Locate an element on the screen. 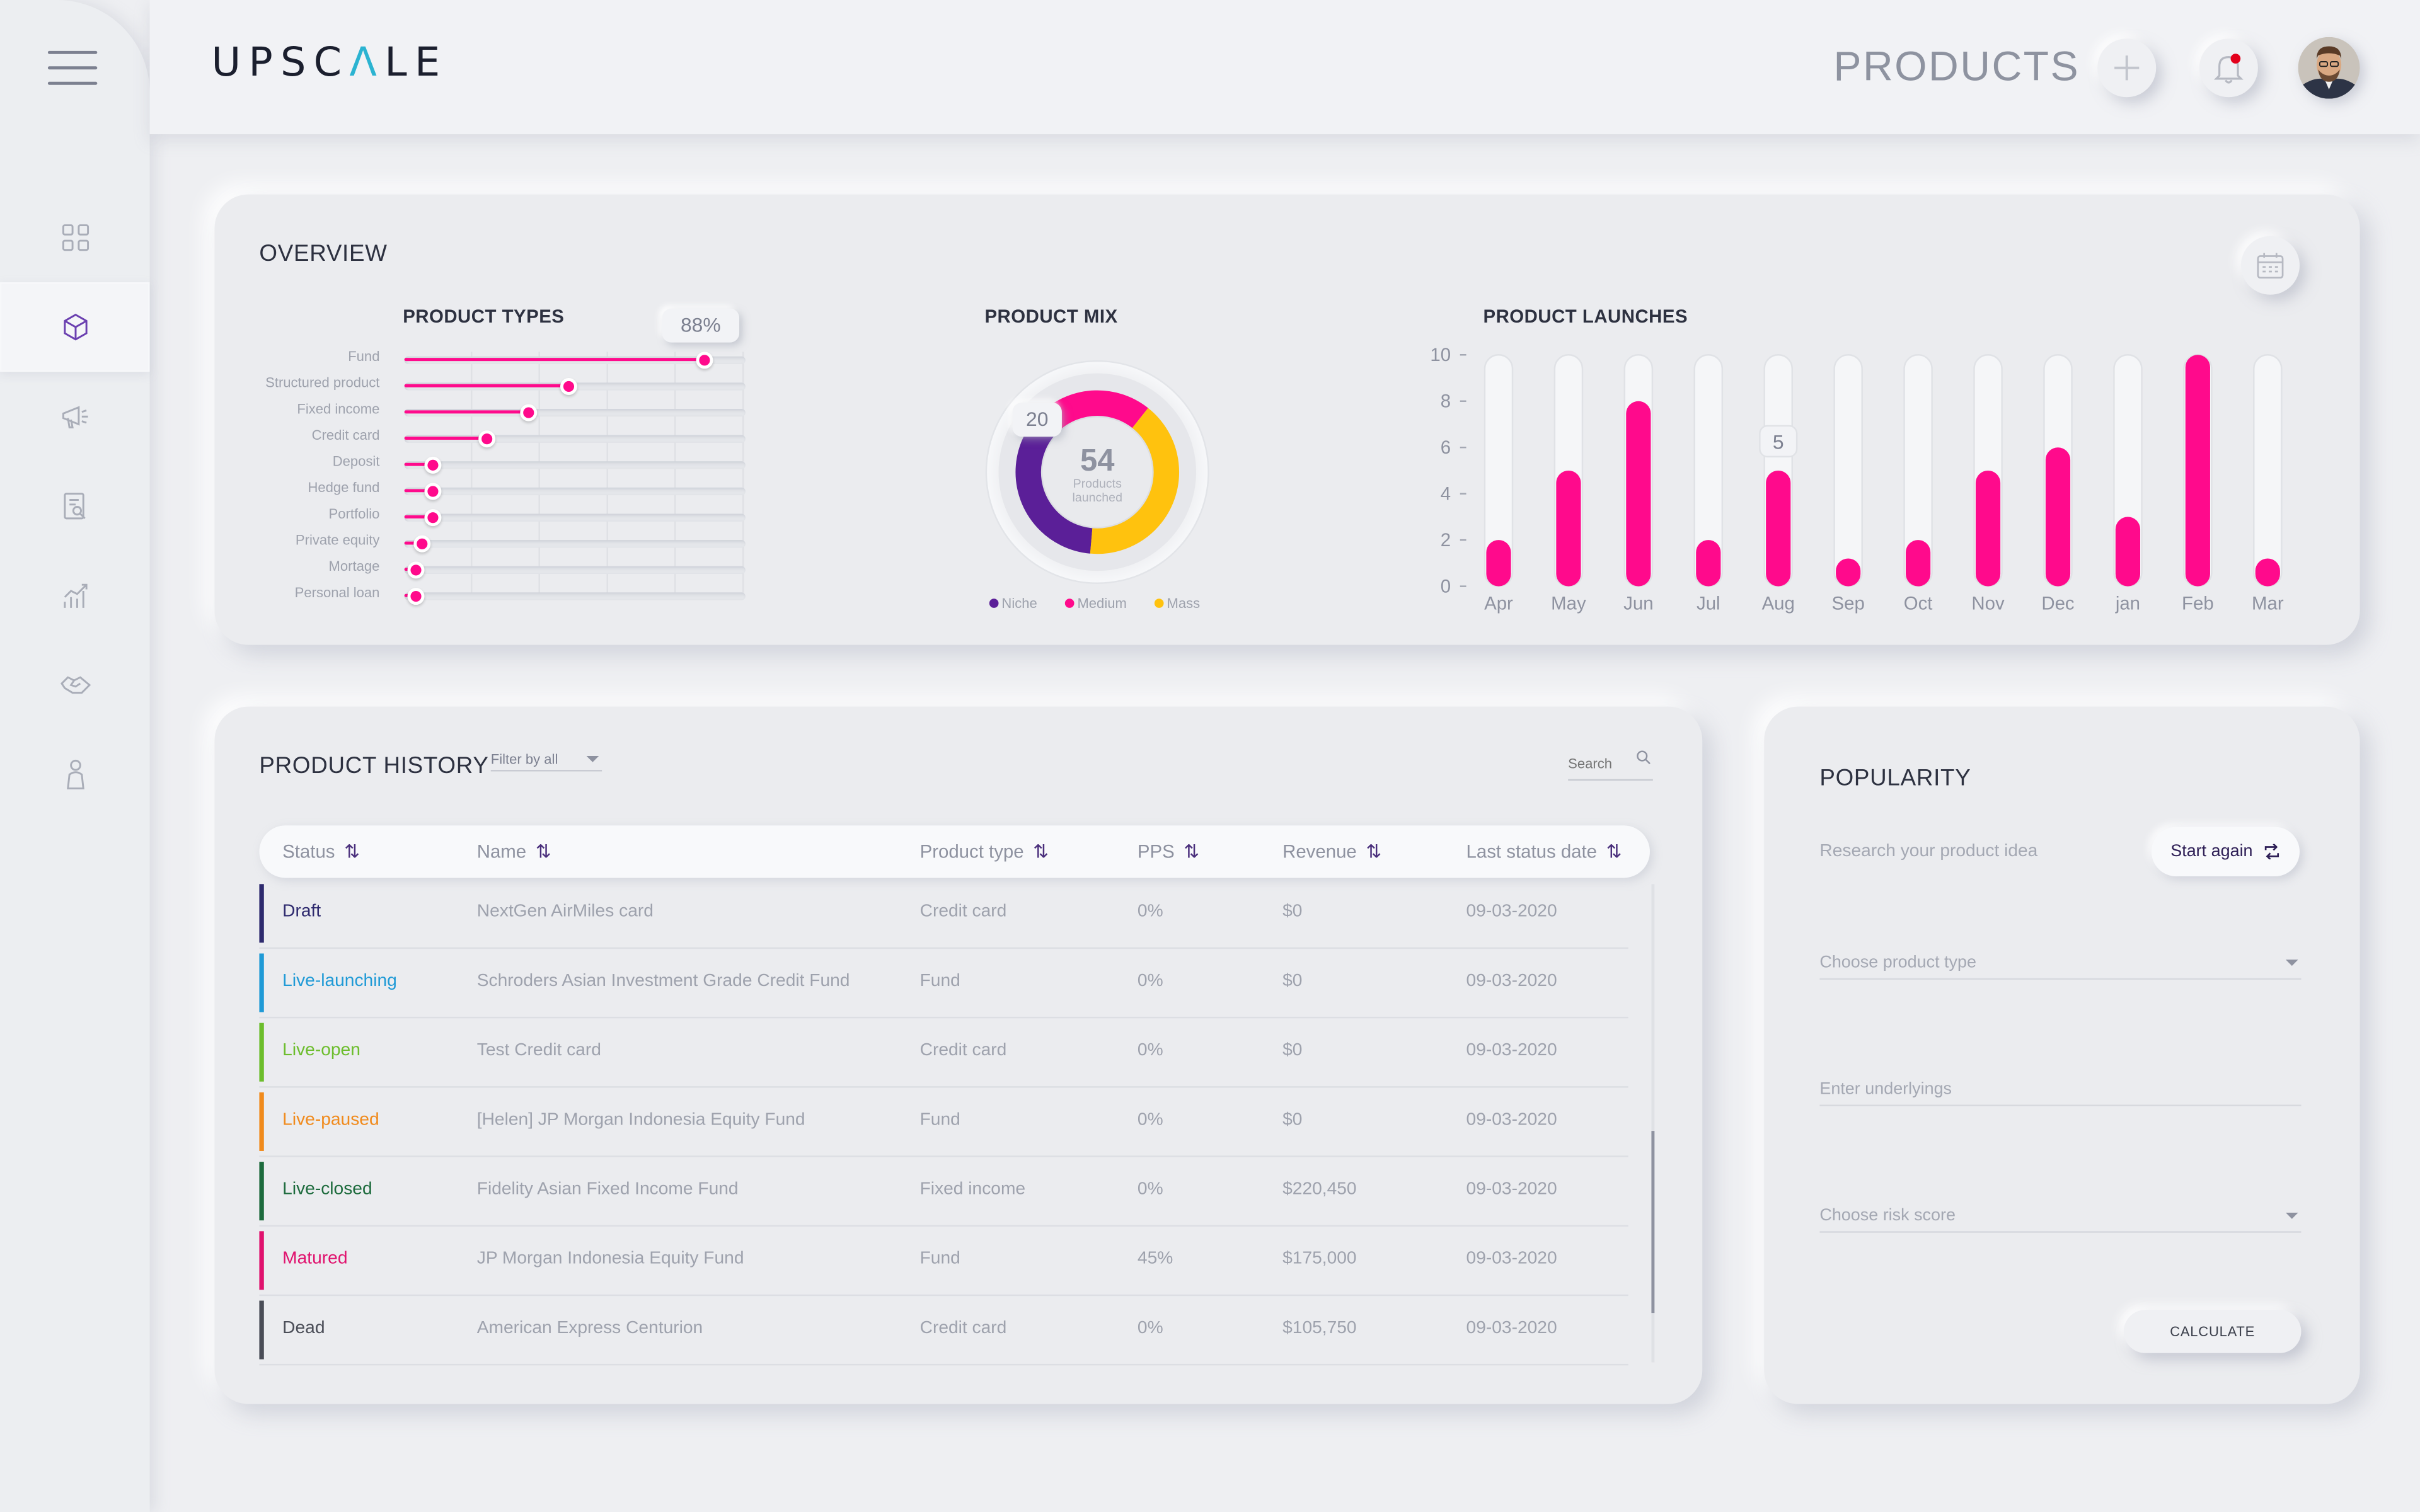 This screenshot has width=2420, height=1512. chevron-down-icon is located at coordinates (2291, 1215).